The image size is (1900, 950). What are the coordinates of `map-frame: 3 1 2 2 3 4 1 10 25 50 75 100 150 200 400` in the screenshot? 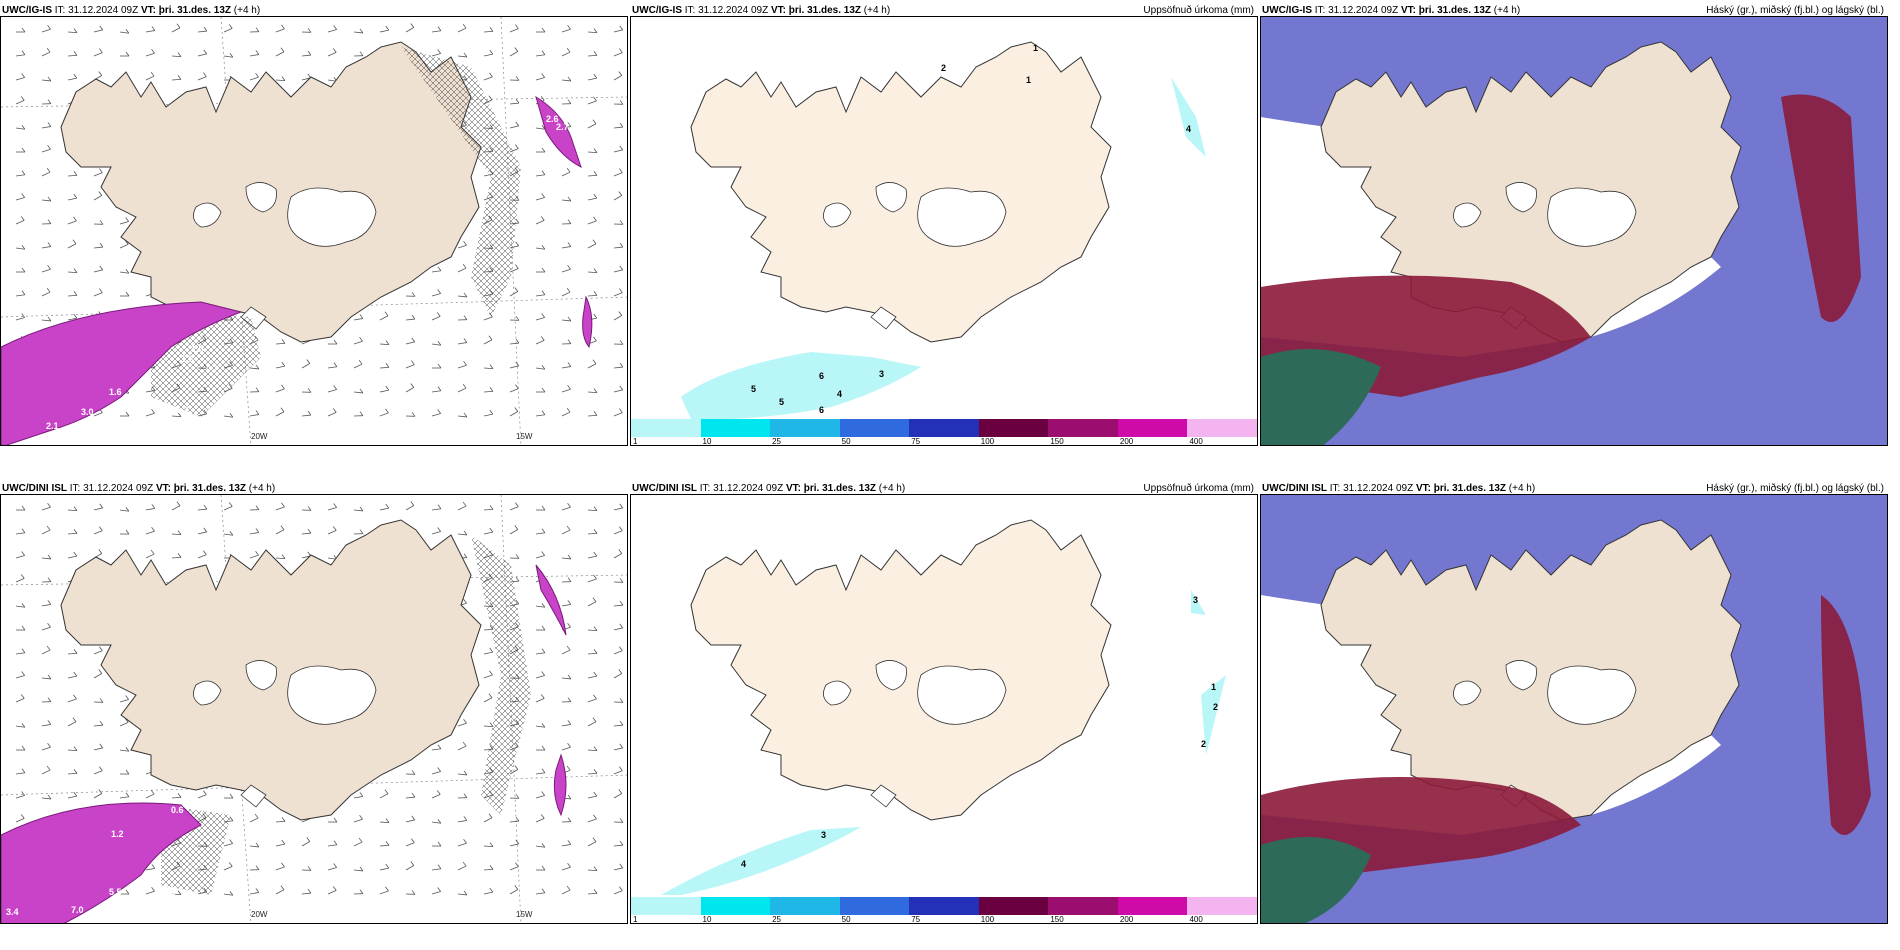 It's located at (944, 709).